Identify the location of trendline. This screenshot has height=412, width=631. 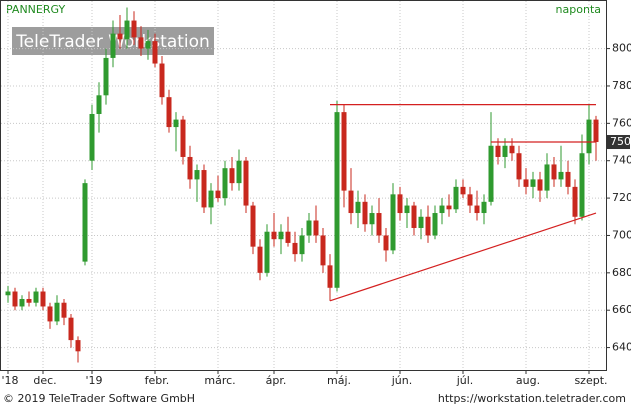
(463, 257).